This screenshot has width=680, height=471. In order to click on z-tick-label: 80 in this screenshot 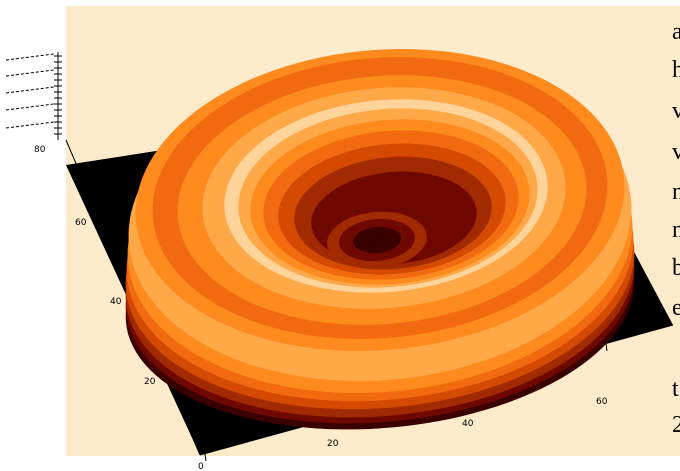, I will do `click(40, 150)`.